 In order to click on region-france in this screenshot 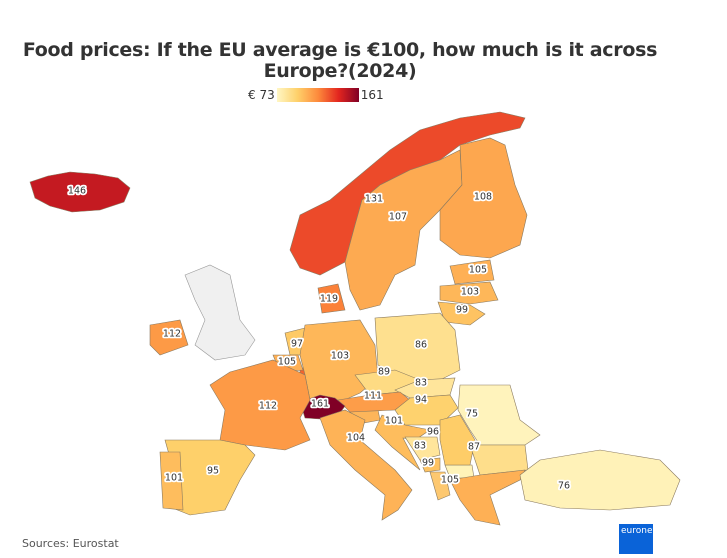, I will do `click(260, 405)`.